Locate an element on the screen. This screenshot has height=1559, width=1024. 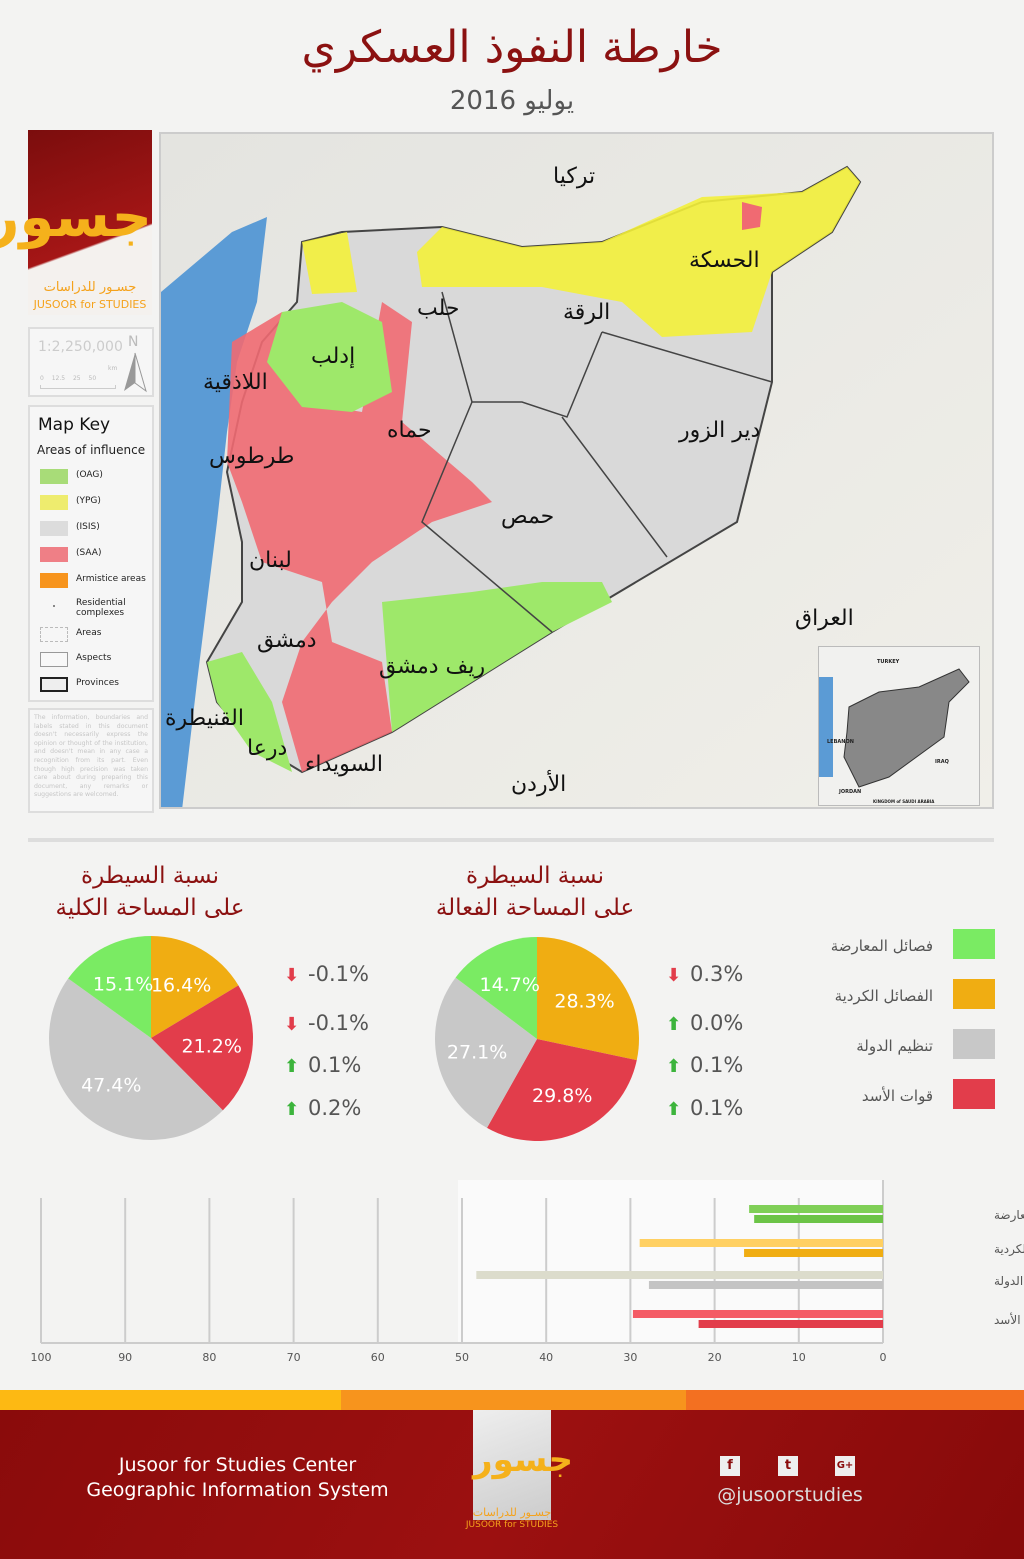
x-tick-label: 0 is located at coordinates (883, 1357).